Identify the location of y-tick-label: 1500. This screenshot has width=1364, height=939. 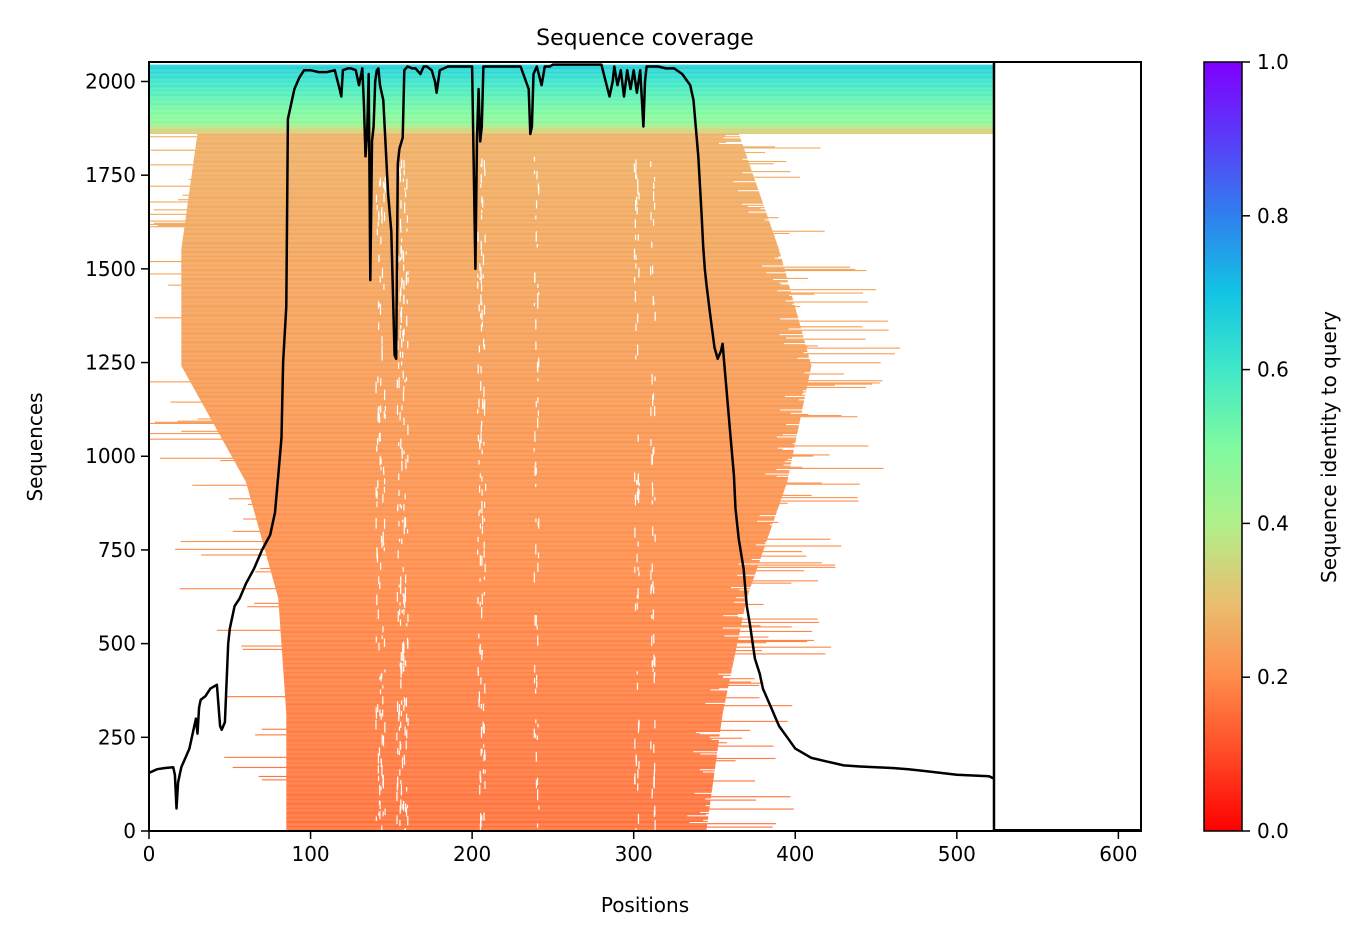
(110, 269).